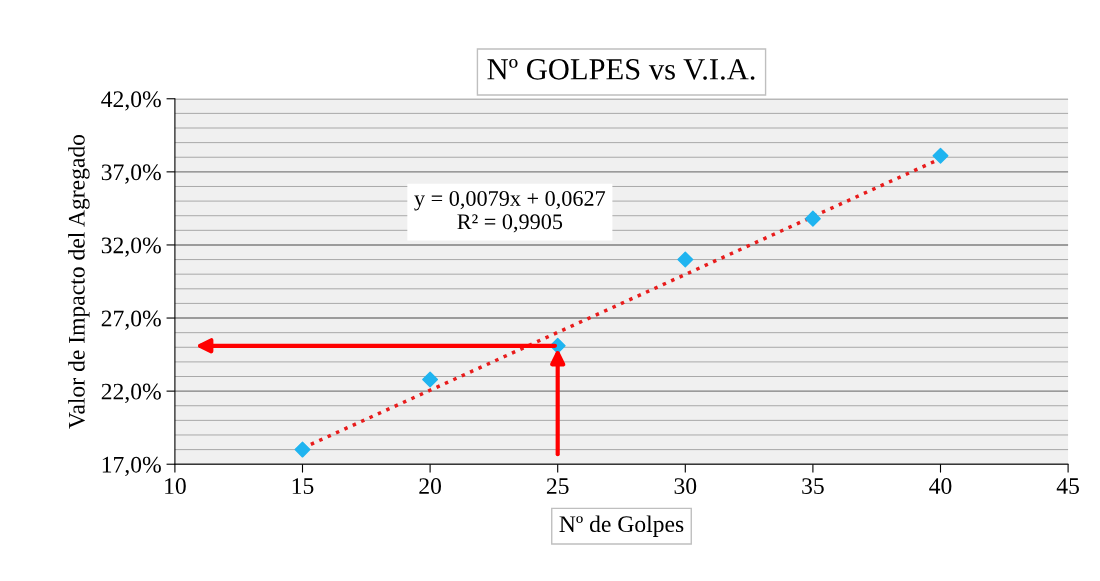 The image size is (1100, 581). Describe the element at coordinates (131, 466) in the screenshot. I see `y-tick-label: 17,0%` at that location.